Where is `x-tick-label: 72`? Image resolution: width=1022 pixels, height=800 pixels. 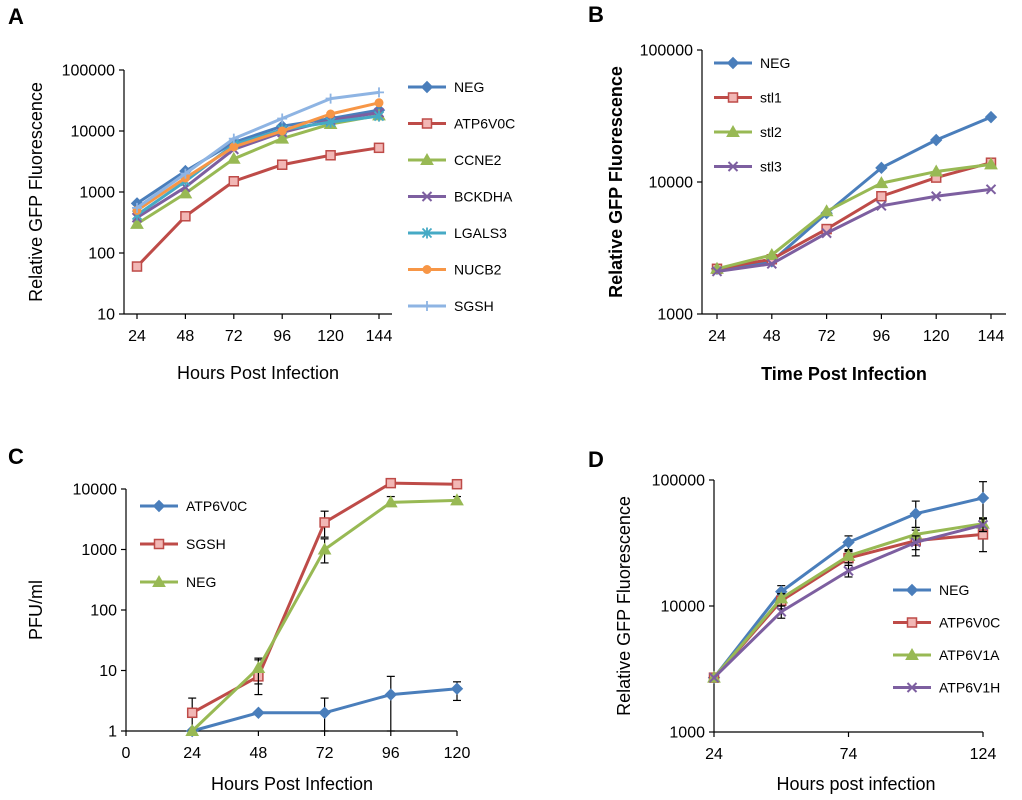
x-tick-label: 72 is located at coordinates (827, 336).